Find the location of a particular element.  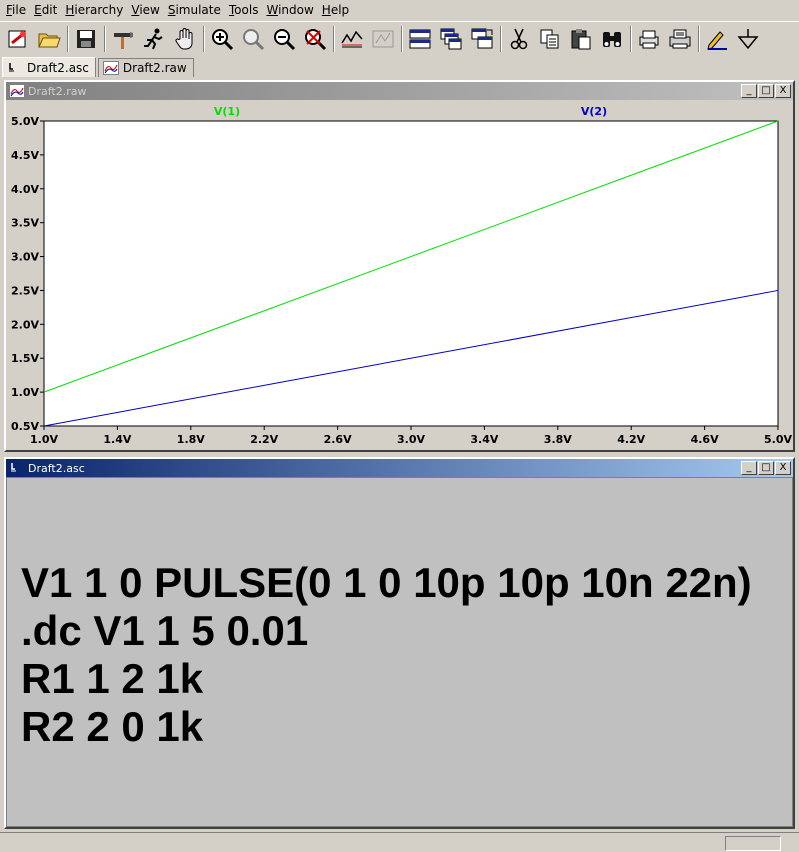

tile-horizontal-icon is located at coordinates (420, 38).